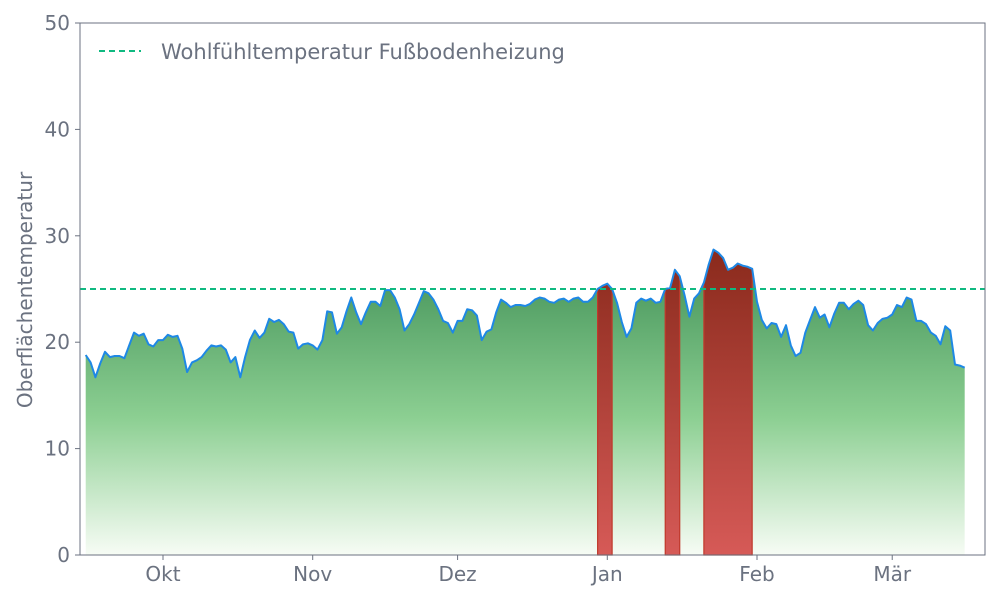 The image size is (1000, 600). I want to click on x-tick-label: Nov, so click(312, 574).